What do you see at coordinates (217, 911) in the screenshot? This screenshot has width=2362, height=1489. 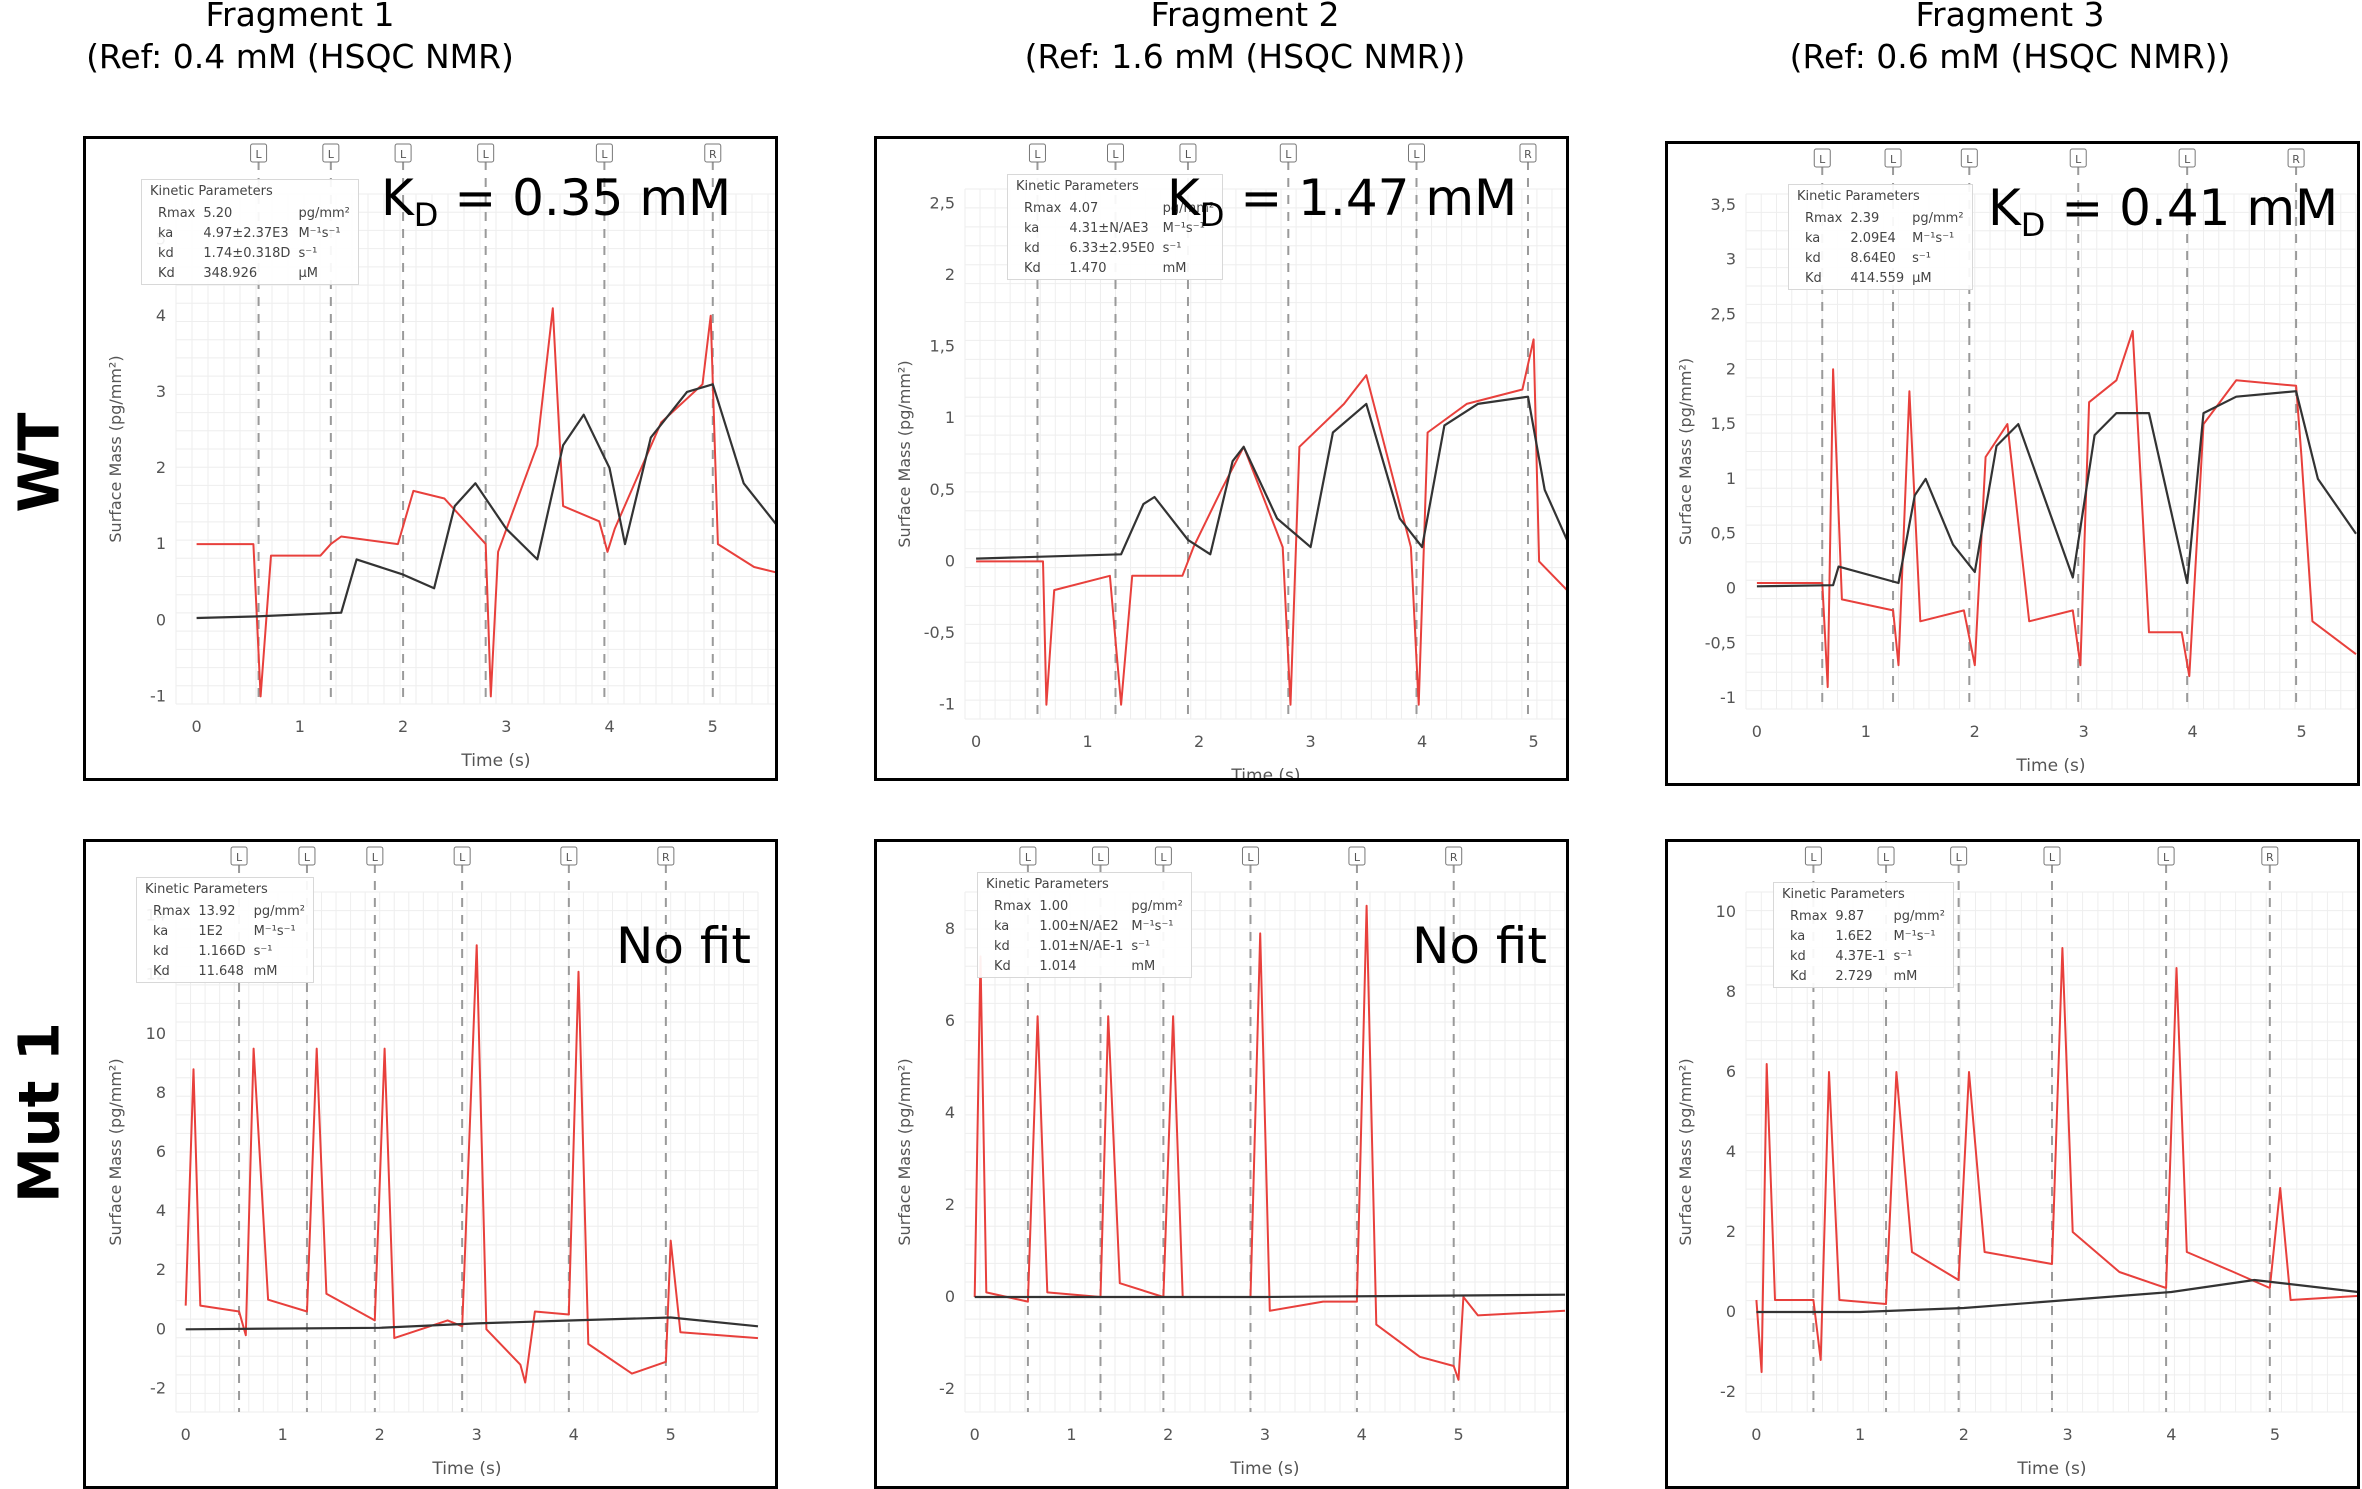 I see `kinetic-parameter-value: 13.92` at bounding box center [217, 911].